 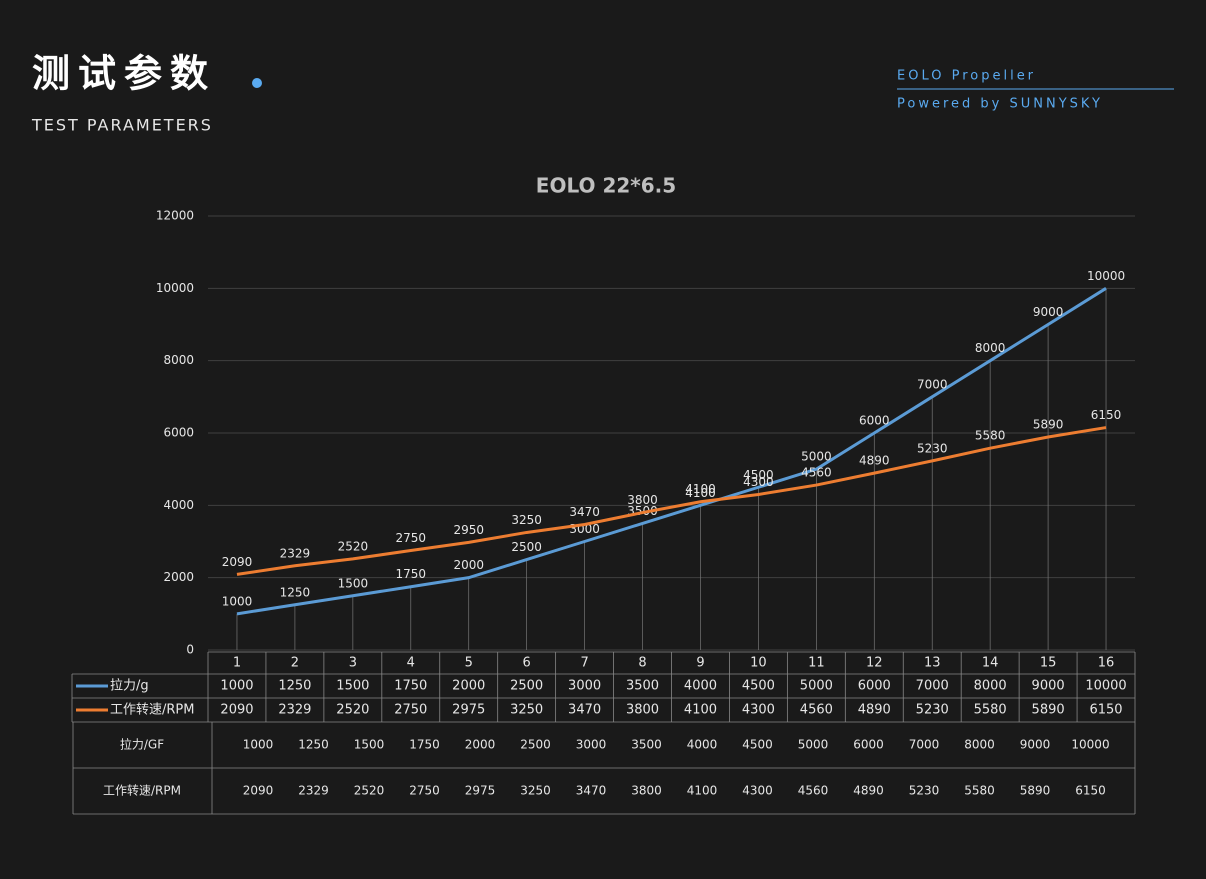 What do you see at coordinates (295, 553) in the screenshot?
I see `data-label: 2329` at bounding box center [295, 553].